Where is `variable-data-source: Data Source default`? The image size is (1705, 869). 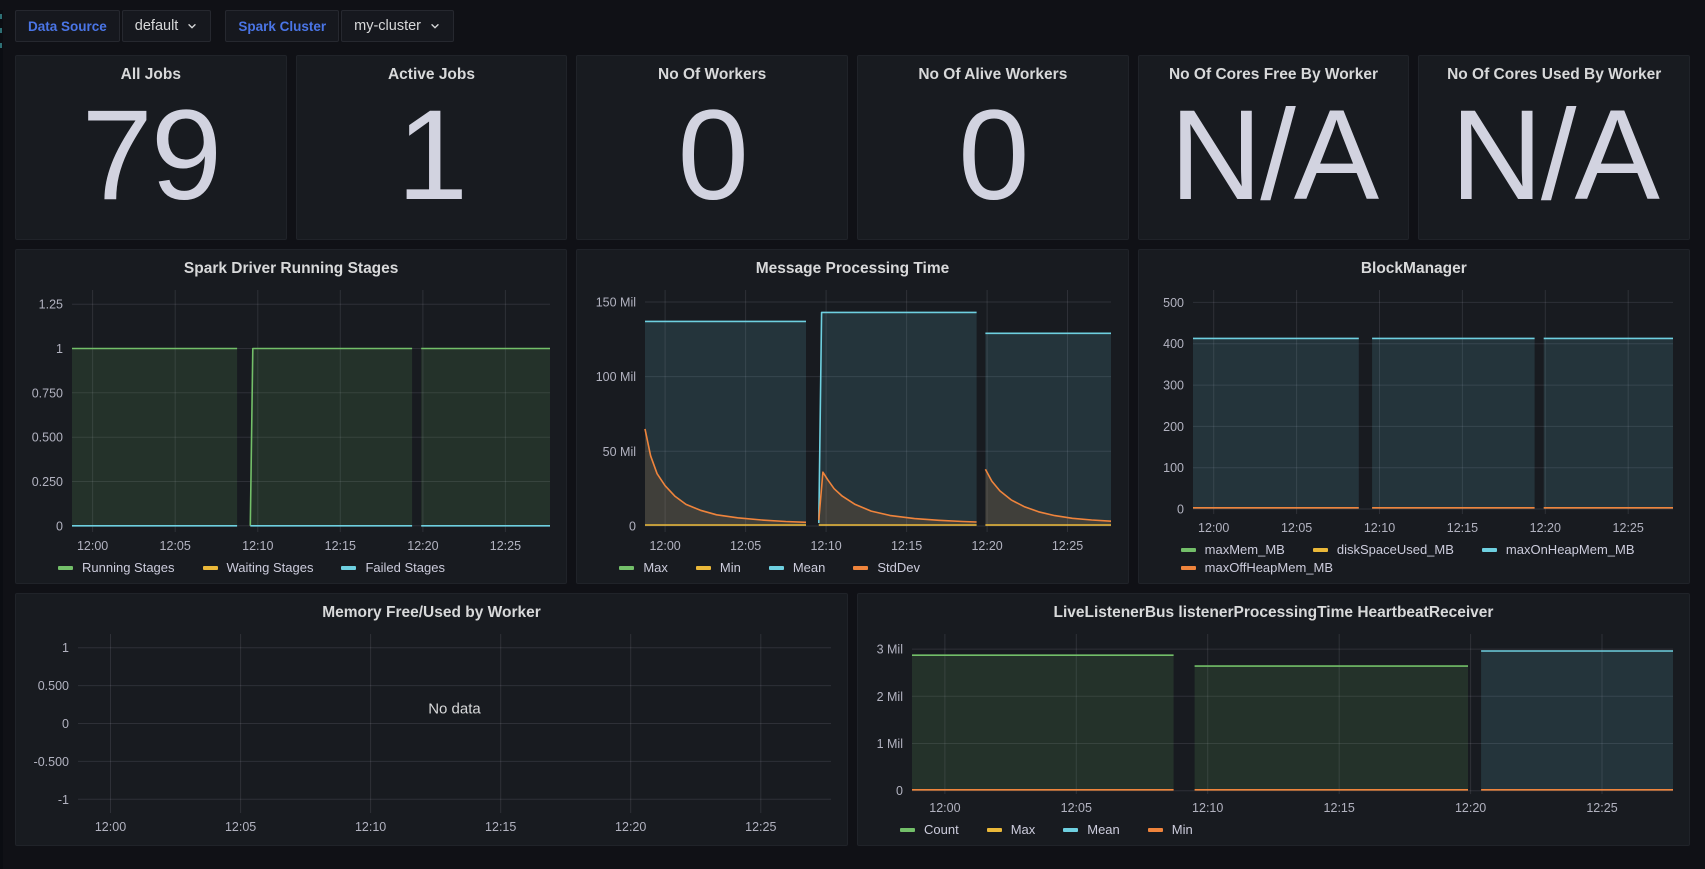
variable-data-source: Data Source default is located at coordinates (113, 26).